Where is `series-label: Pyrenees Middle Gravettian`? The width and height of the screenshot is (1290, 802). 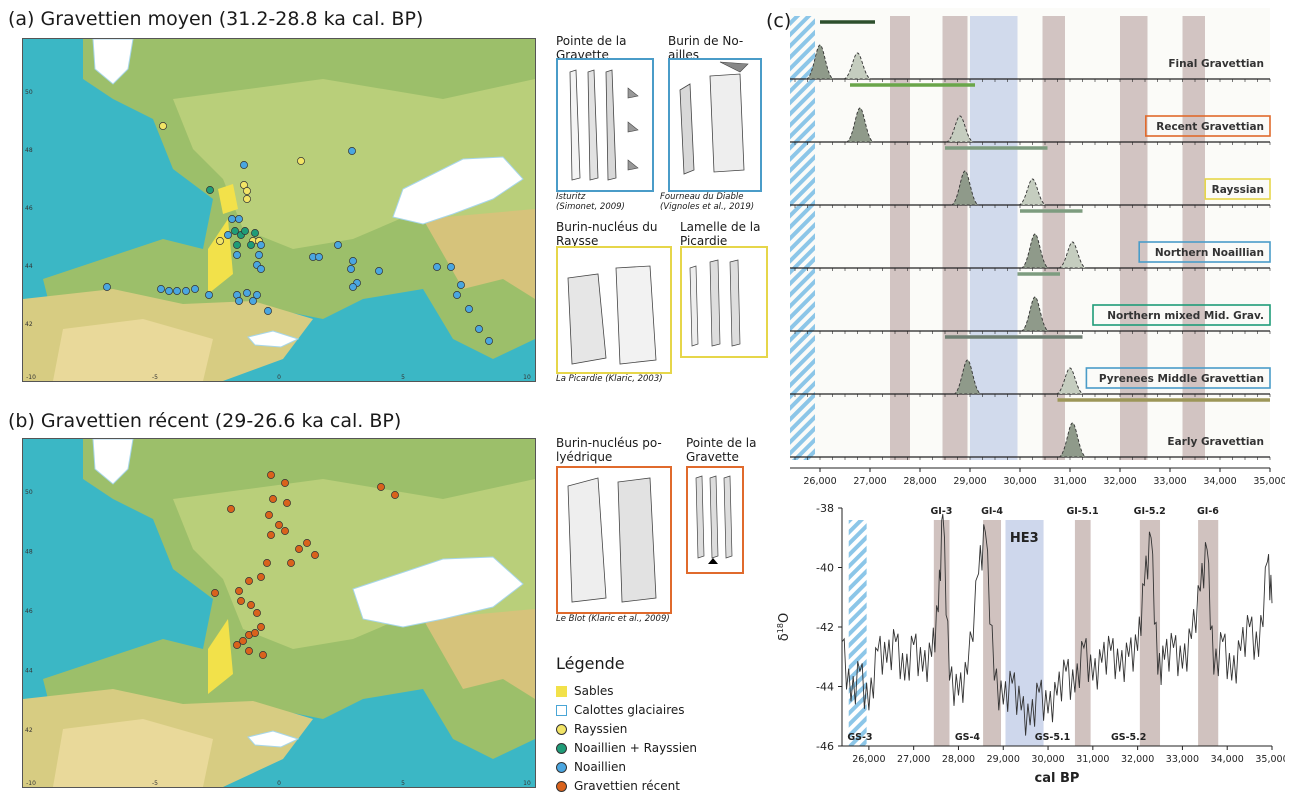
series-label: Pyrenees Middle Gravettian is located at coordinates (1181, 379).